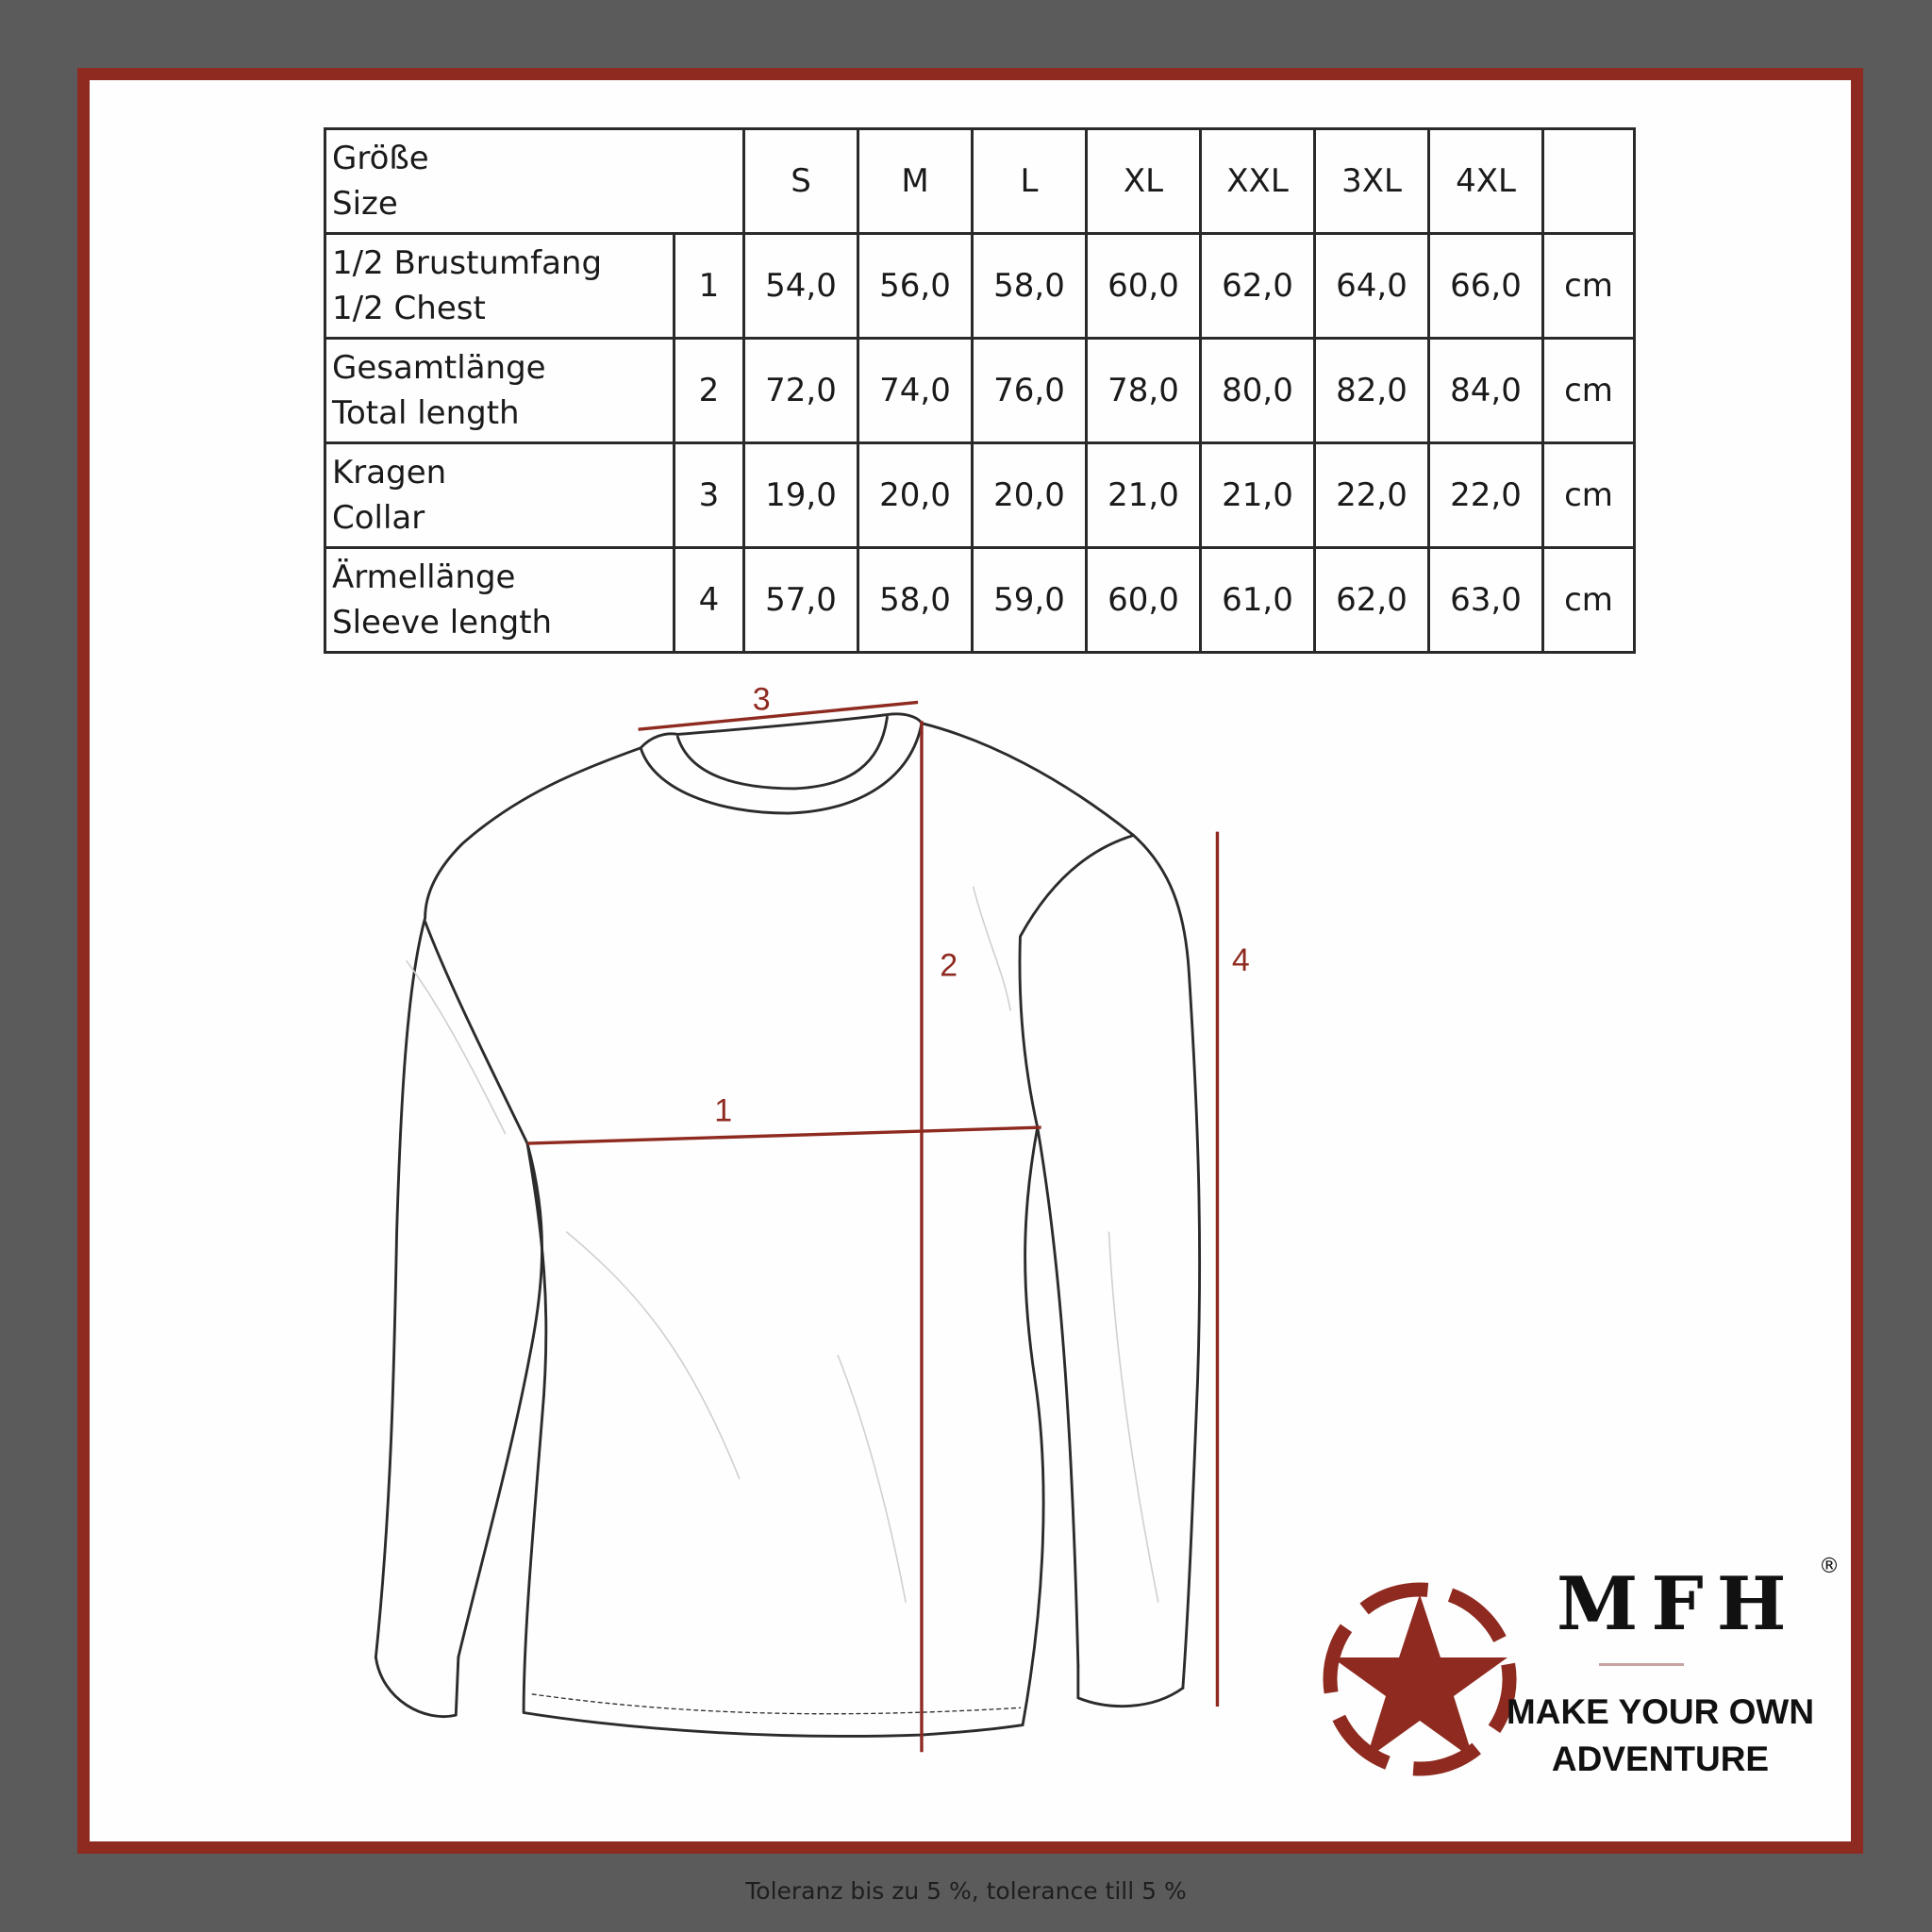 The height and width of the screenshot is (1932, 1932). I want to click on row-label-en: Sleeve length, so click(443, 622).